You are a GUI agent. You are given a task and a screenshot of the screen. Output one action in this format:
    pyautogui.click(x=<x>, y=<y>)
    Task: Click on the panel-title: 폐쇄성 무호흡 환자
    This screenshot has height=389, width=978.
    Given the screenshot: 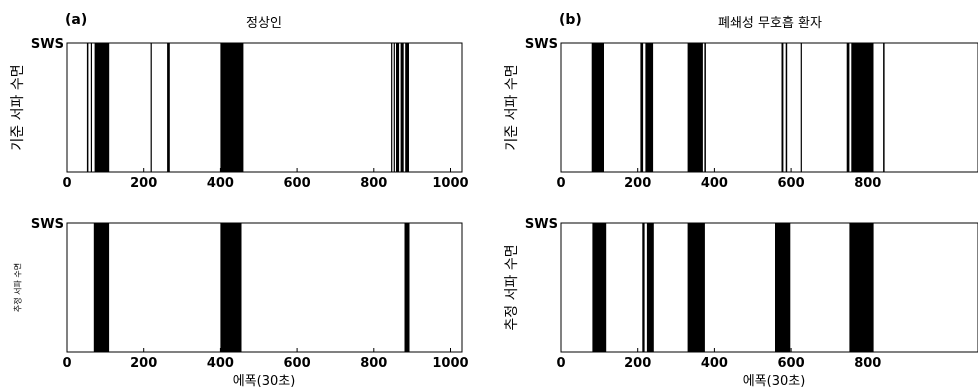 What is the action you would take?
    pyautogui.click(x=770, y=23)
    